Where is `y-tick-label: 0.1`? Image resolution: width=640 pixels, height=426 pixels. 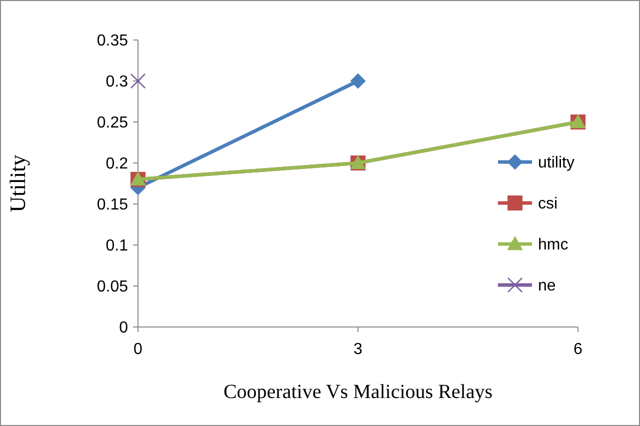
y-tick-label: 0.1 is located at coordinates (117, 246).